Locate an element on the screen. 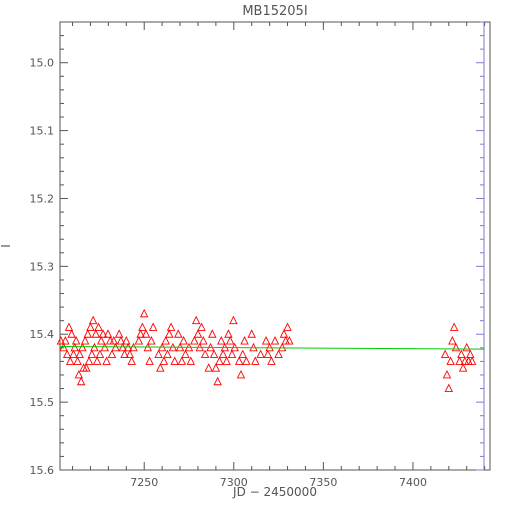 This screenshot has width=510, height=510. x-tick-label: 7300 is located at coordinates (234, 482).